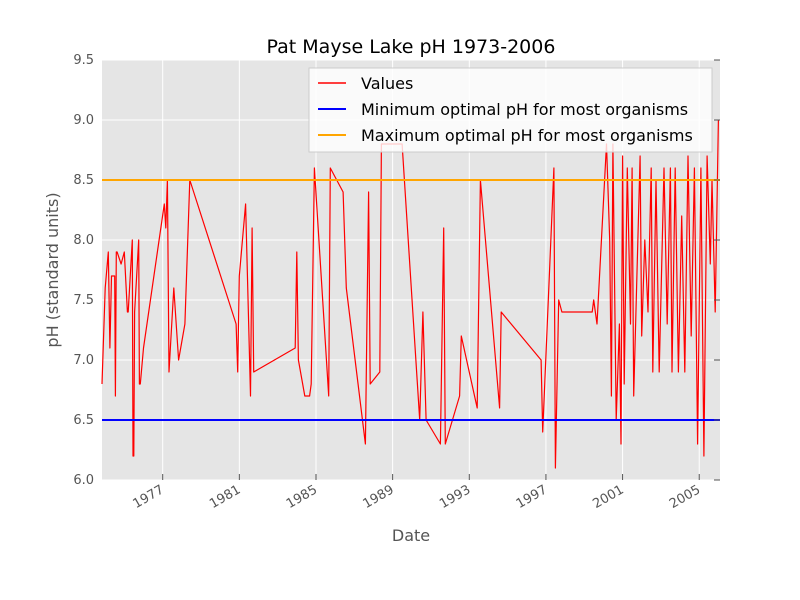 This screenshot has width=800, height=600. I want to click on y-tick-label: 6.5, so click(83, 420).